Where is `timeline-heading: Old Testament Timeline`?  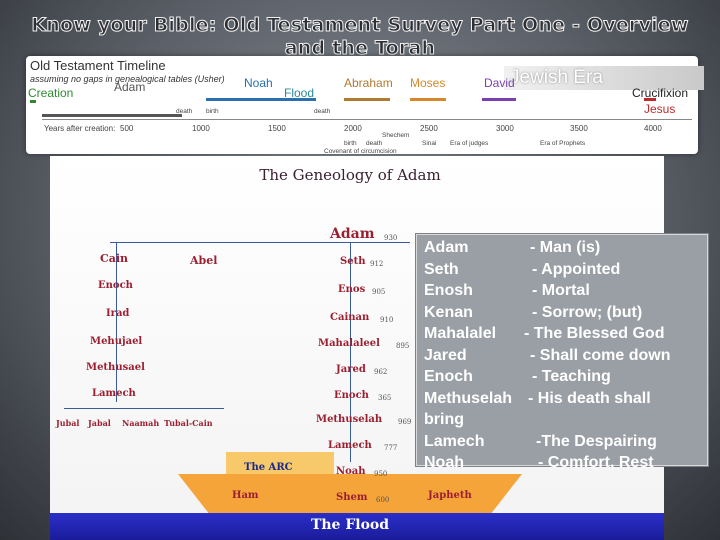
timeline-heading: Old Testament Timeline is located at coordinates (98, 65).